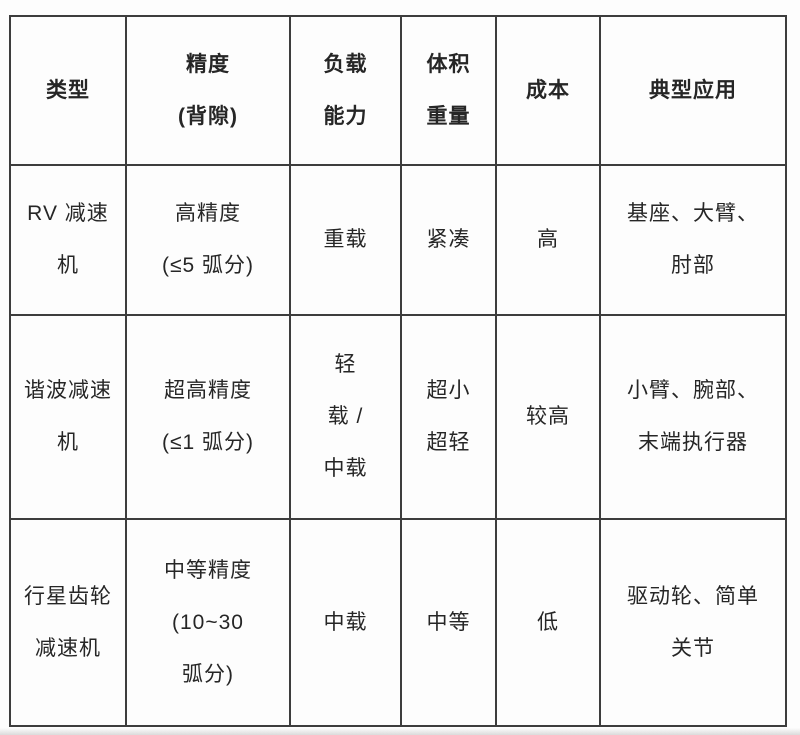 Image resolution: width=800 pixels, height=735 pixels. What do you see at coordinates (548, 417) in the screenshot?
I see `cell-cost: 较高` at bounding box center [548, 417].